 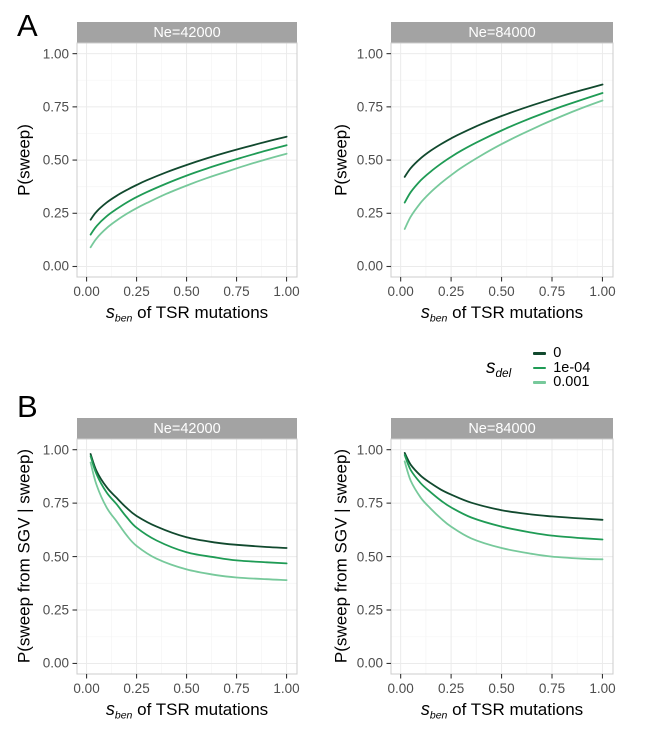 What do you see at coordinates (187, 428) in the screenshot?
I see `facet-strip-b-left: Ne=42000` at bounding box center [187, 428].